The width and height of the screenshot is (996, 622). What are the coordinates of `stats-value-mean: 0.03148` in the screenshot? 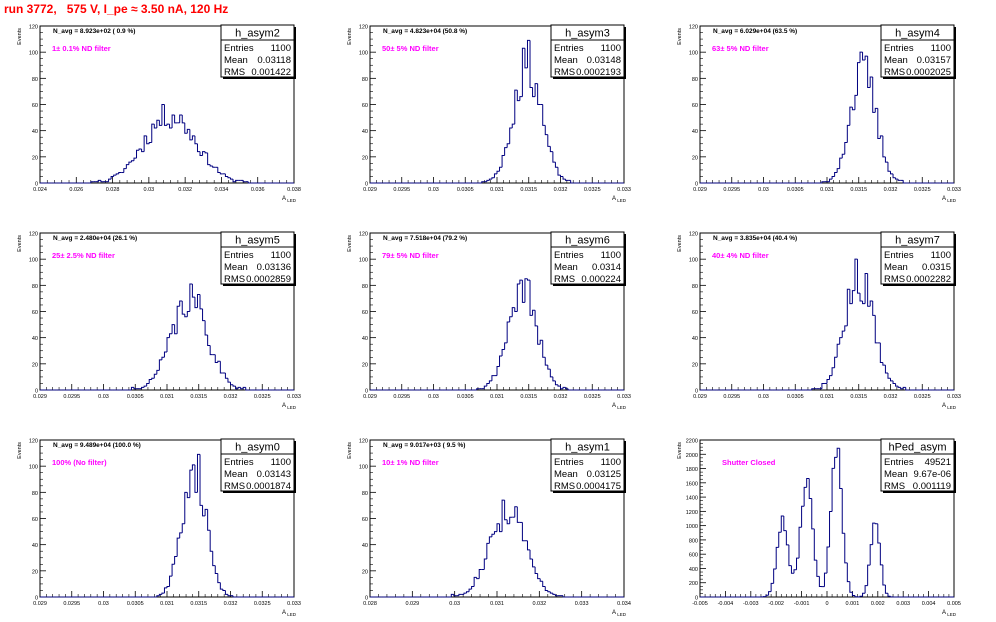 It's located at (604, 60).